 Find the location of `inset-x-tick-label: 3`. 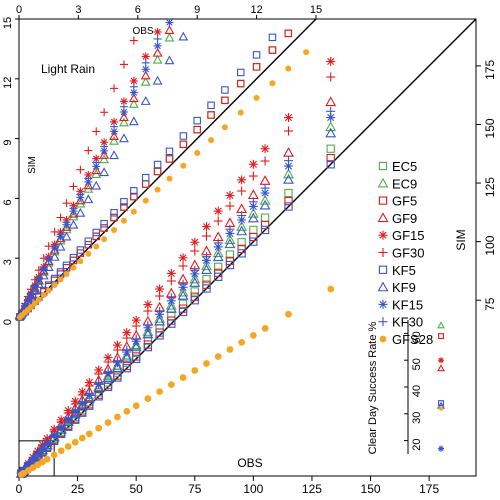

inset-x-tick-label: 3 is located at coordinates (78, 10).